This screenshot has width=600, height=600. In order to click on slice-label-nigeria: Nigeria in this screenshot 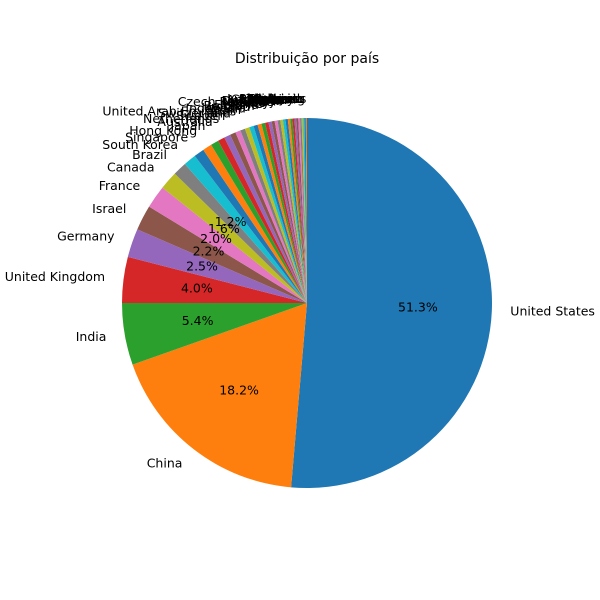, I will do `click(269, 99)`.